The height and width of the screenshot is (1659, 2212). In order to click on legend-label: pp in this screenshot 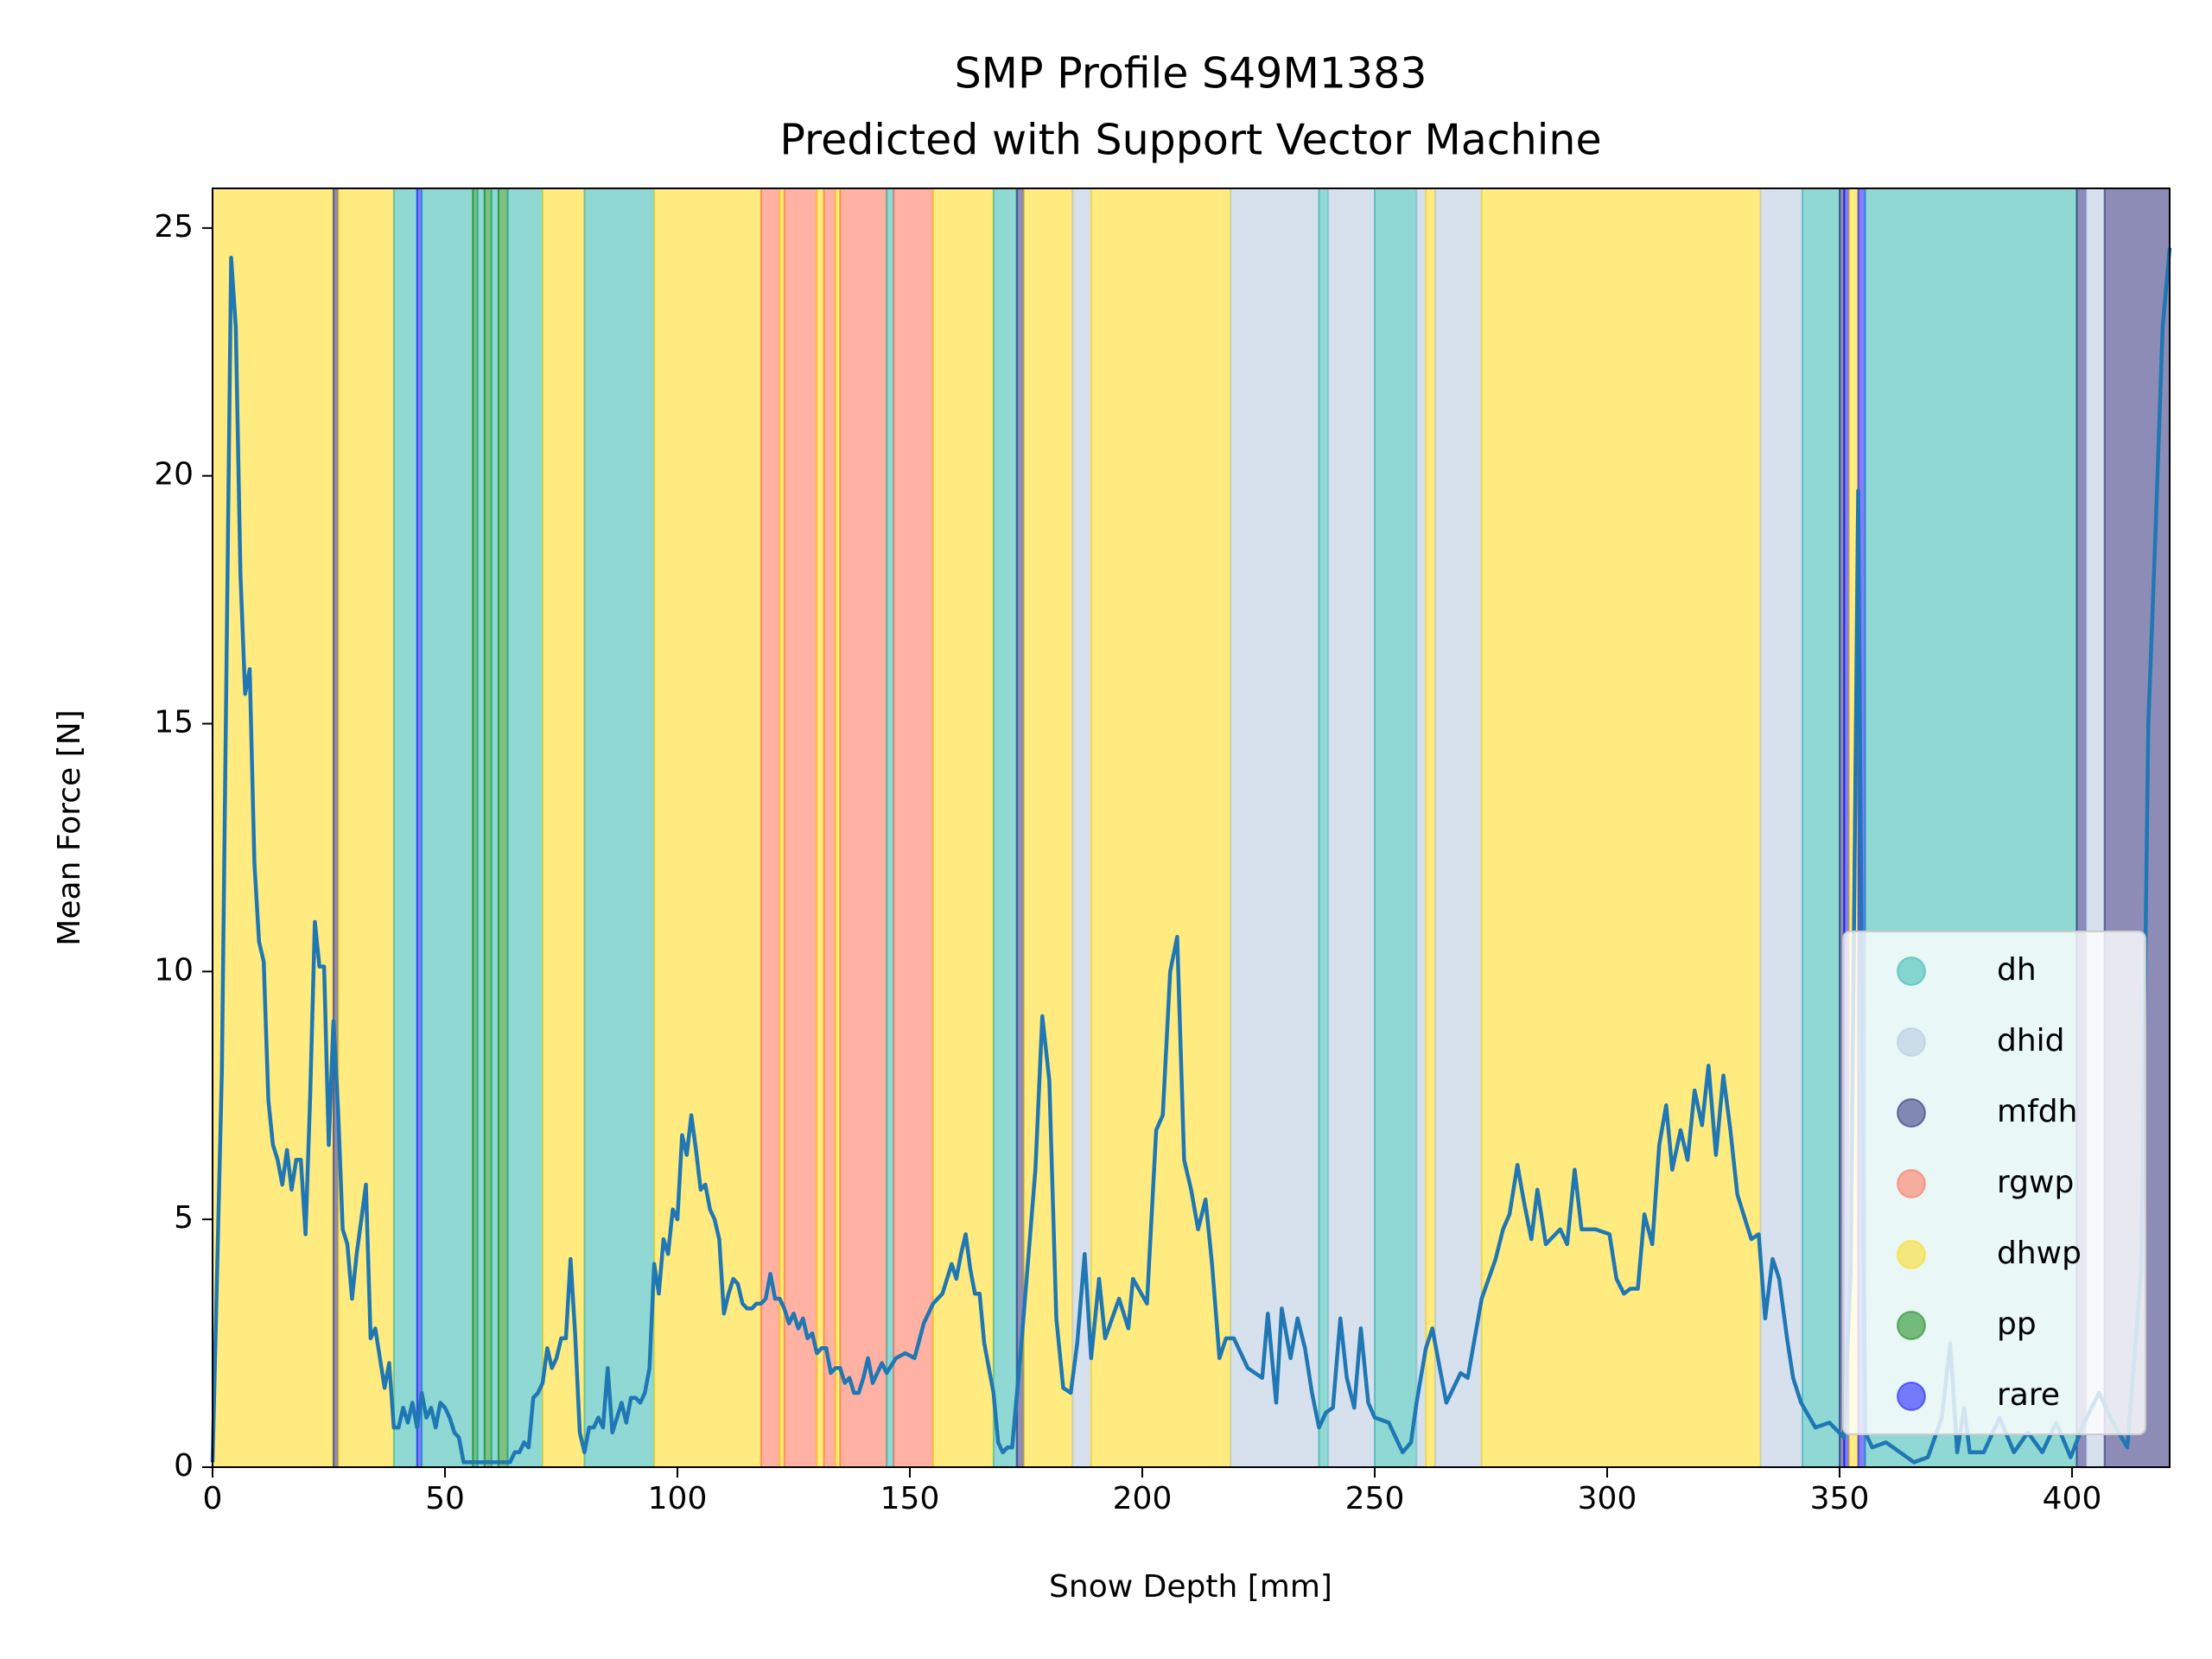, I will do `click(2017, 1324)`.